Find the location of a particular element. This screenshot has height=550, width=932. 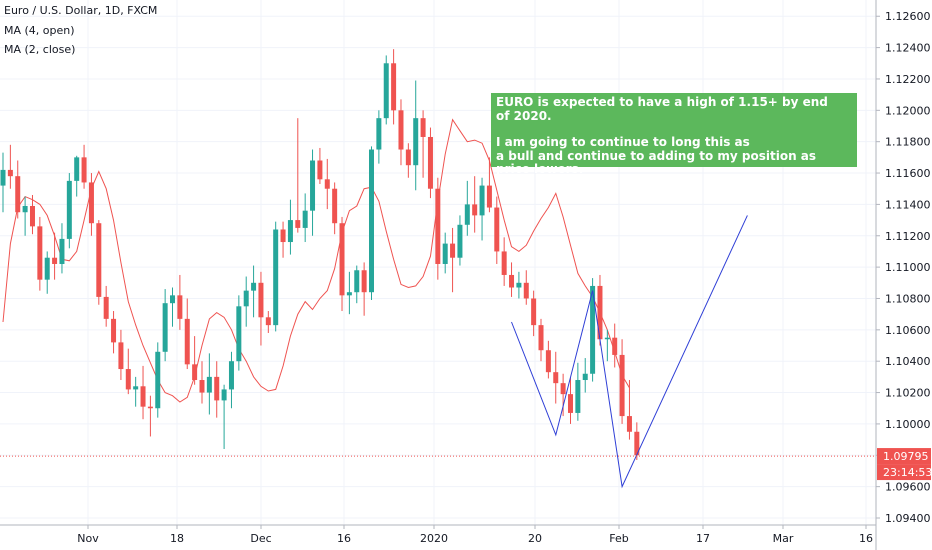

time-axis: Nov 18 Dec 16 2020 20 Feb 17 Mar 16 is located at coordinates (438, 534).